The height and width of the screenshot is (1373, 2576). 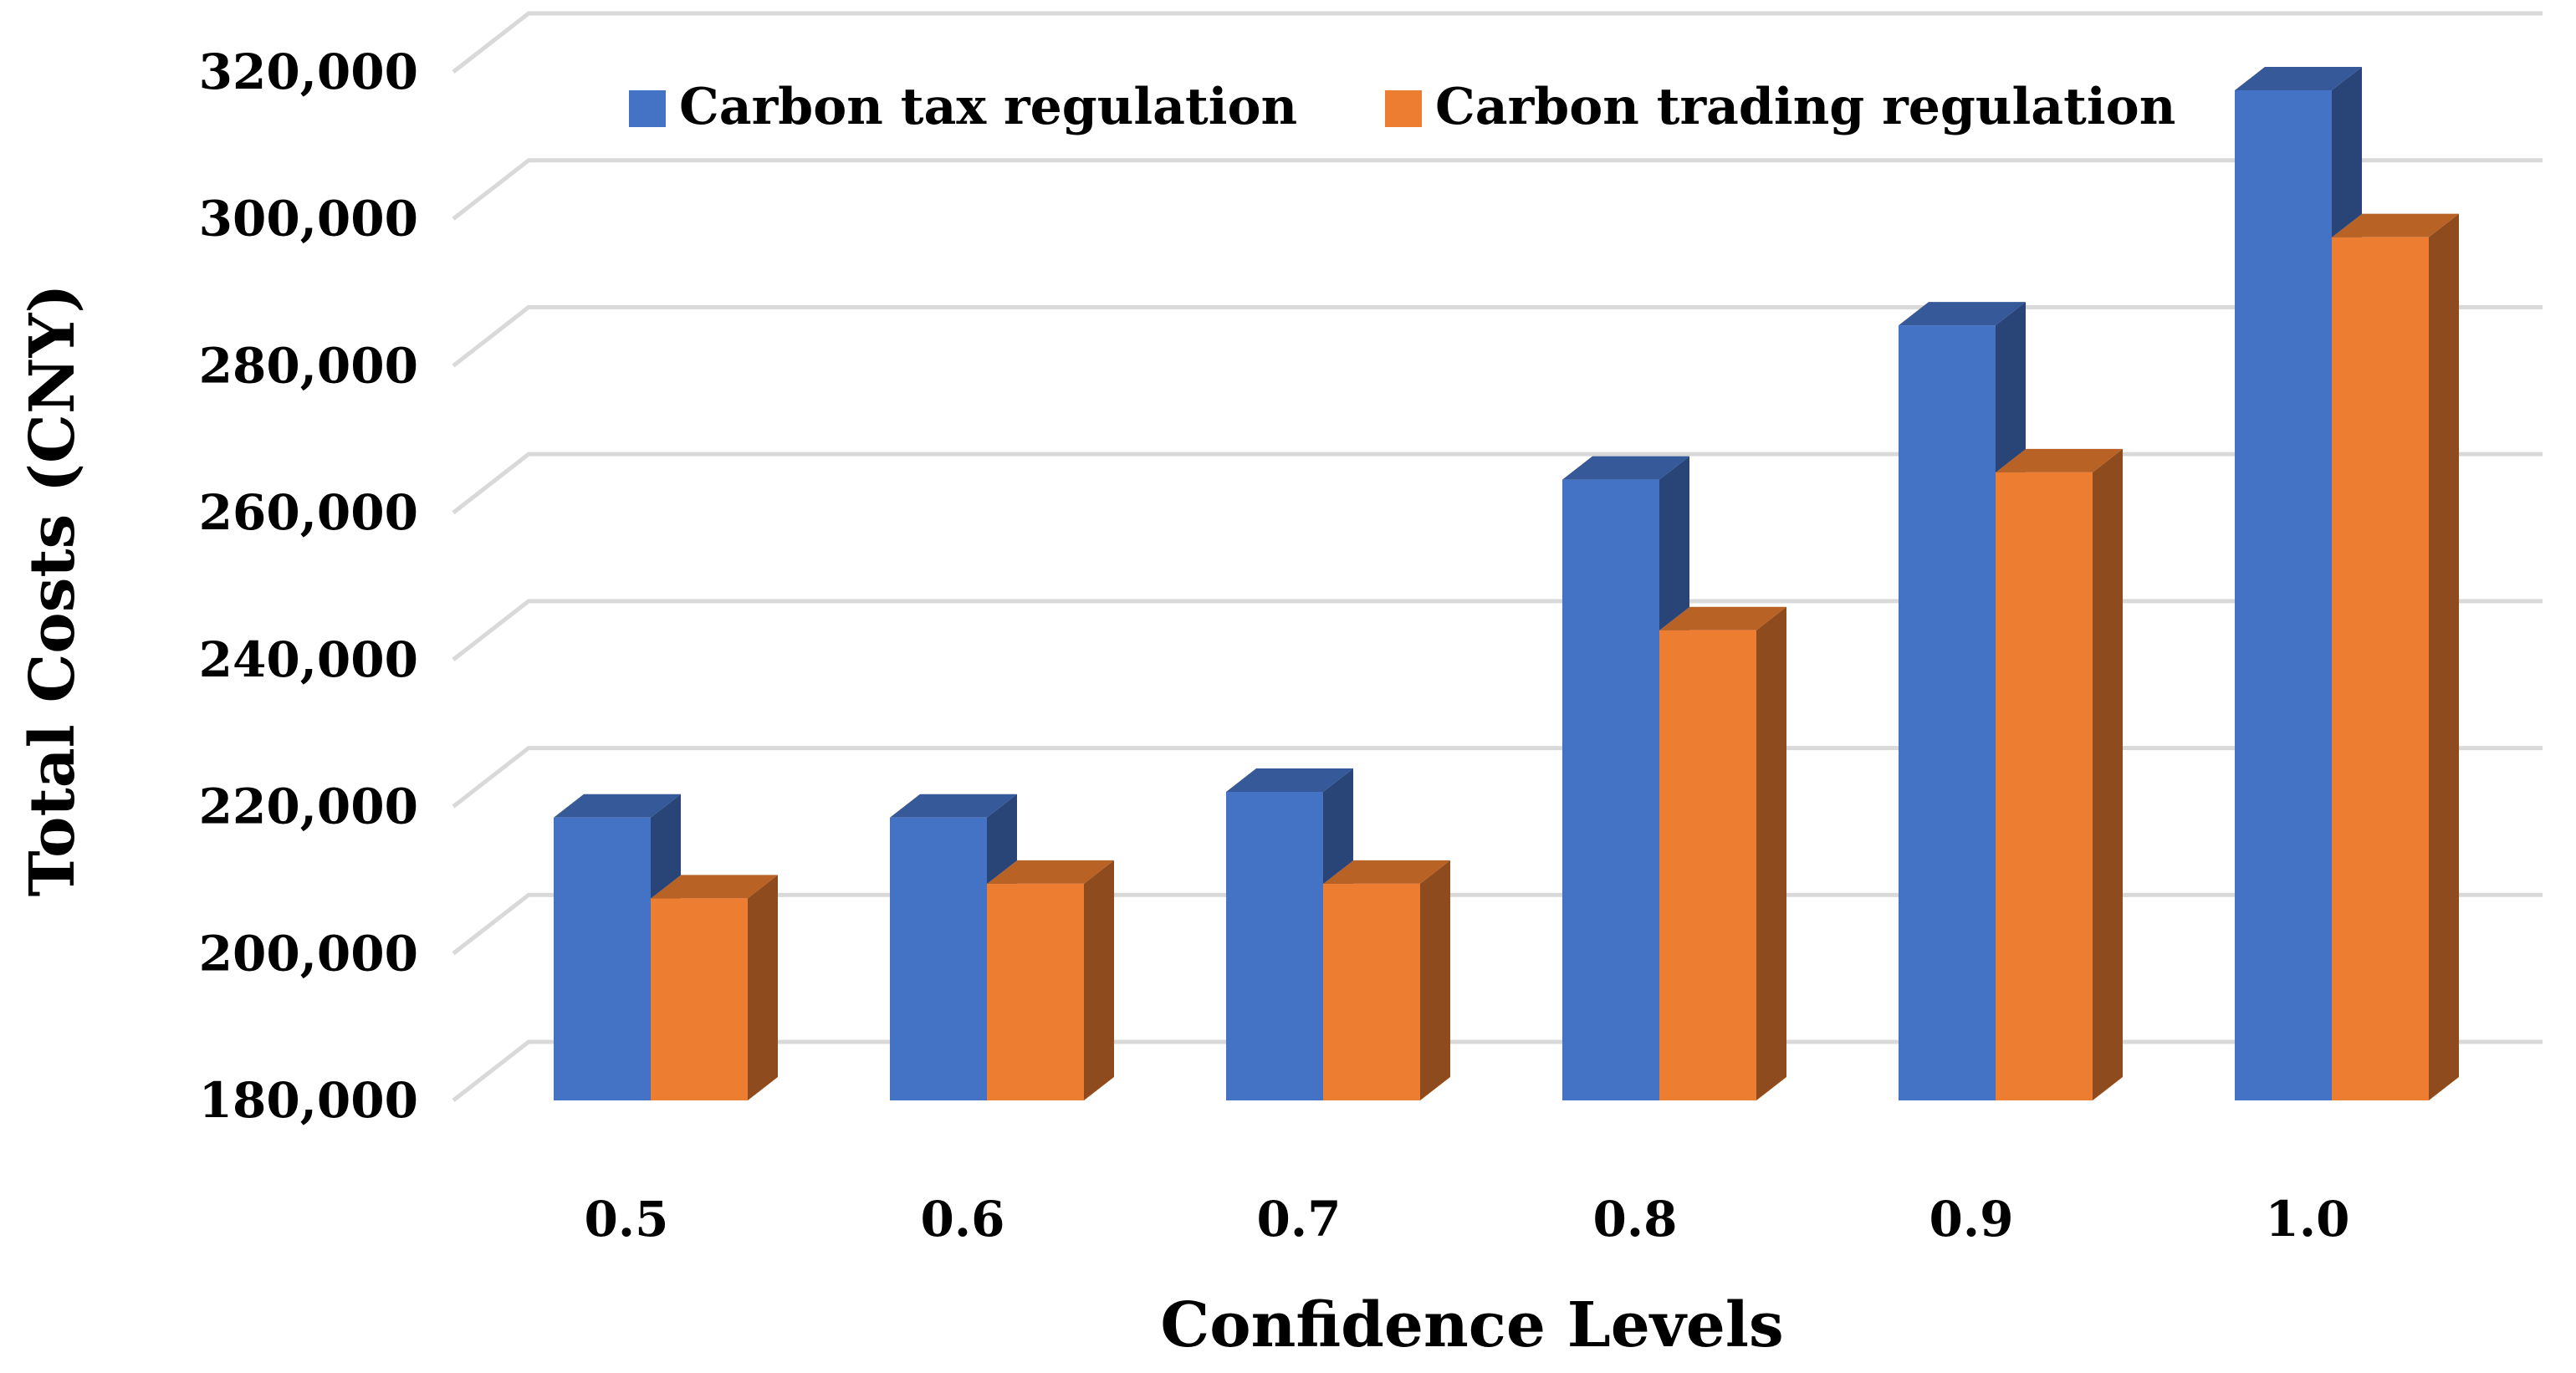 I want to click on y-tick-label: 220,000, so click(x=308, y=806).